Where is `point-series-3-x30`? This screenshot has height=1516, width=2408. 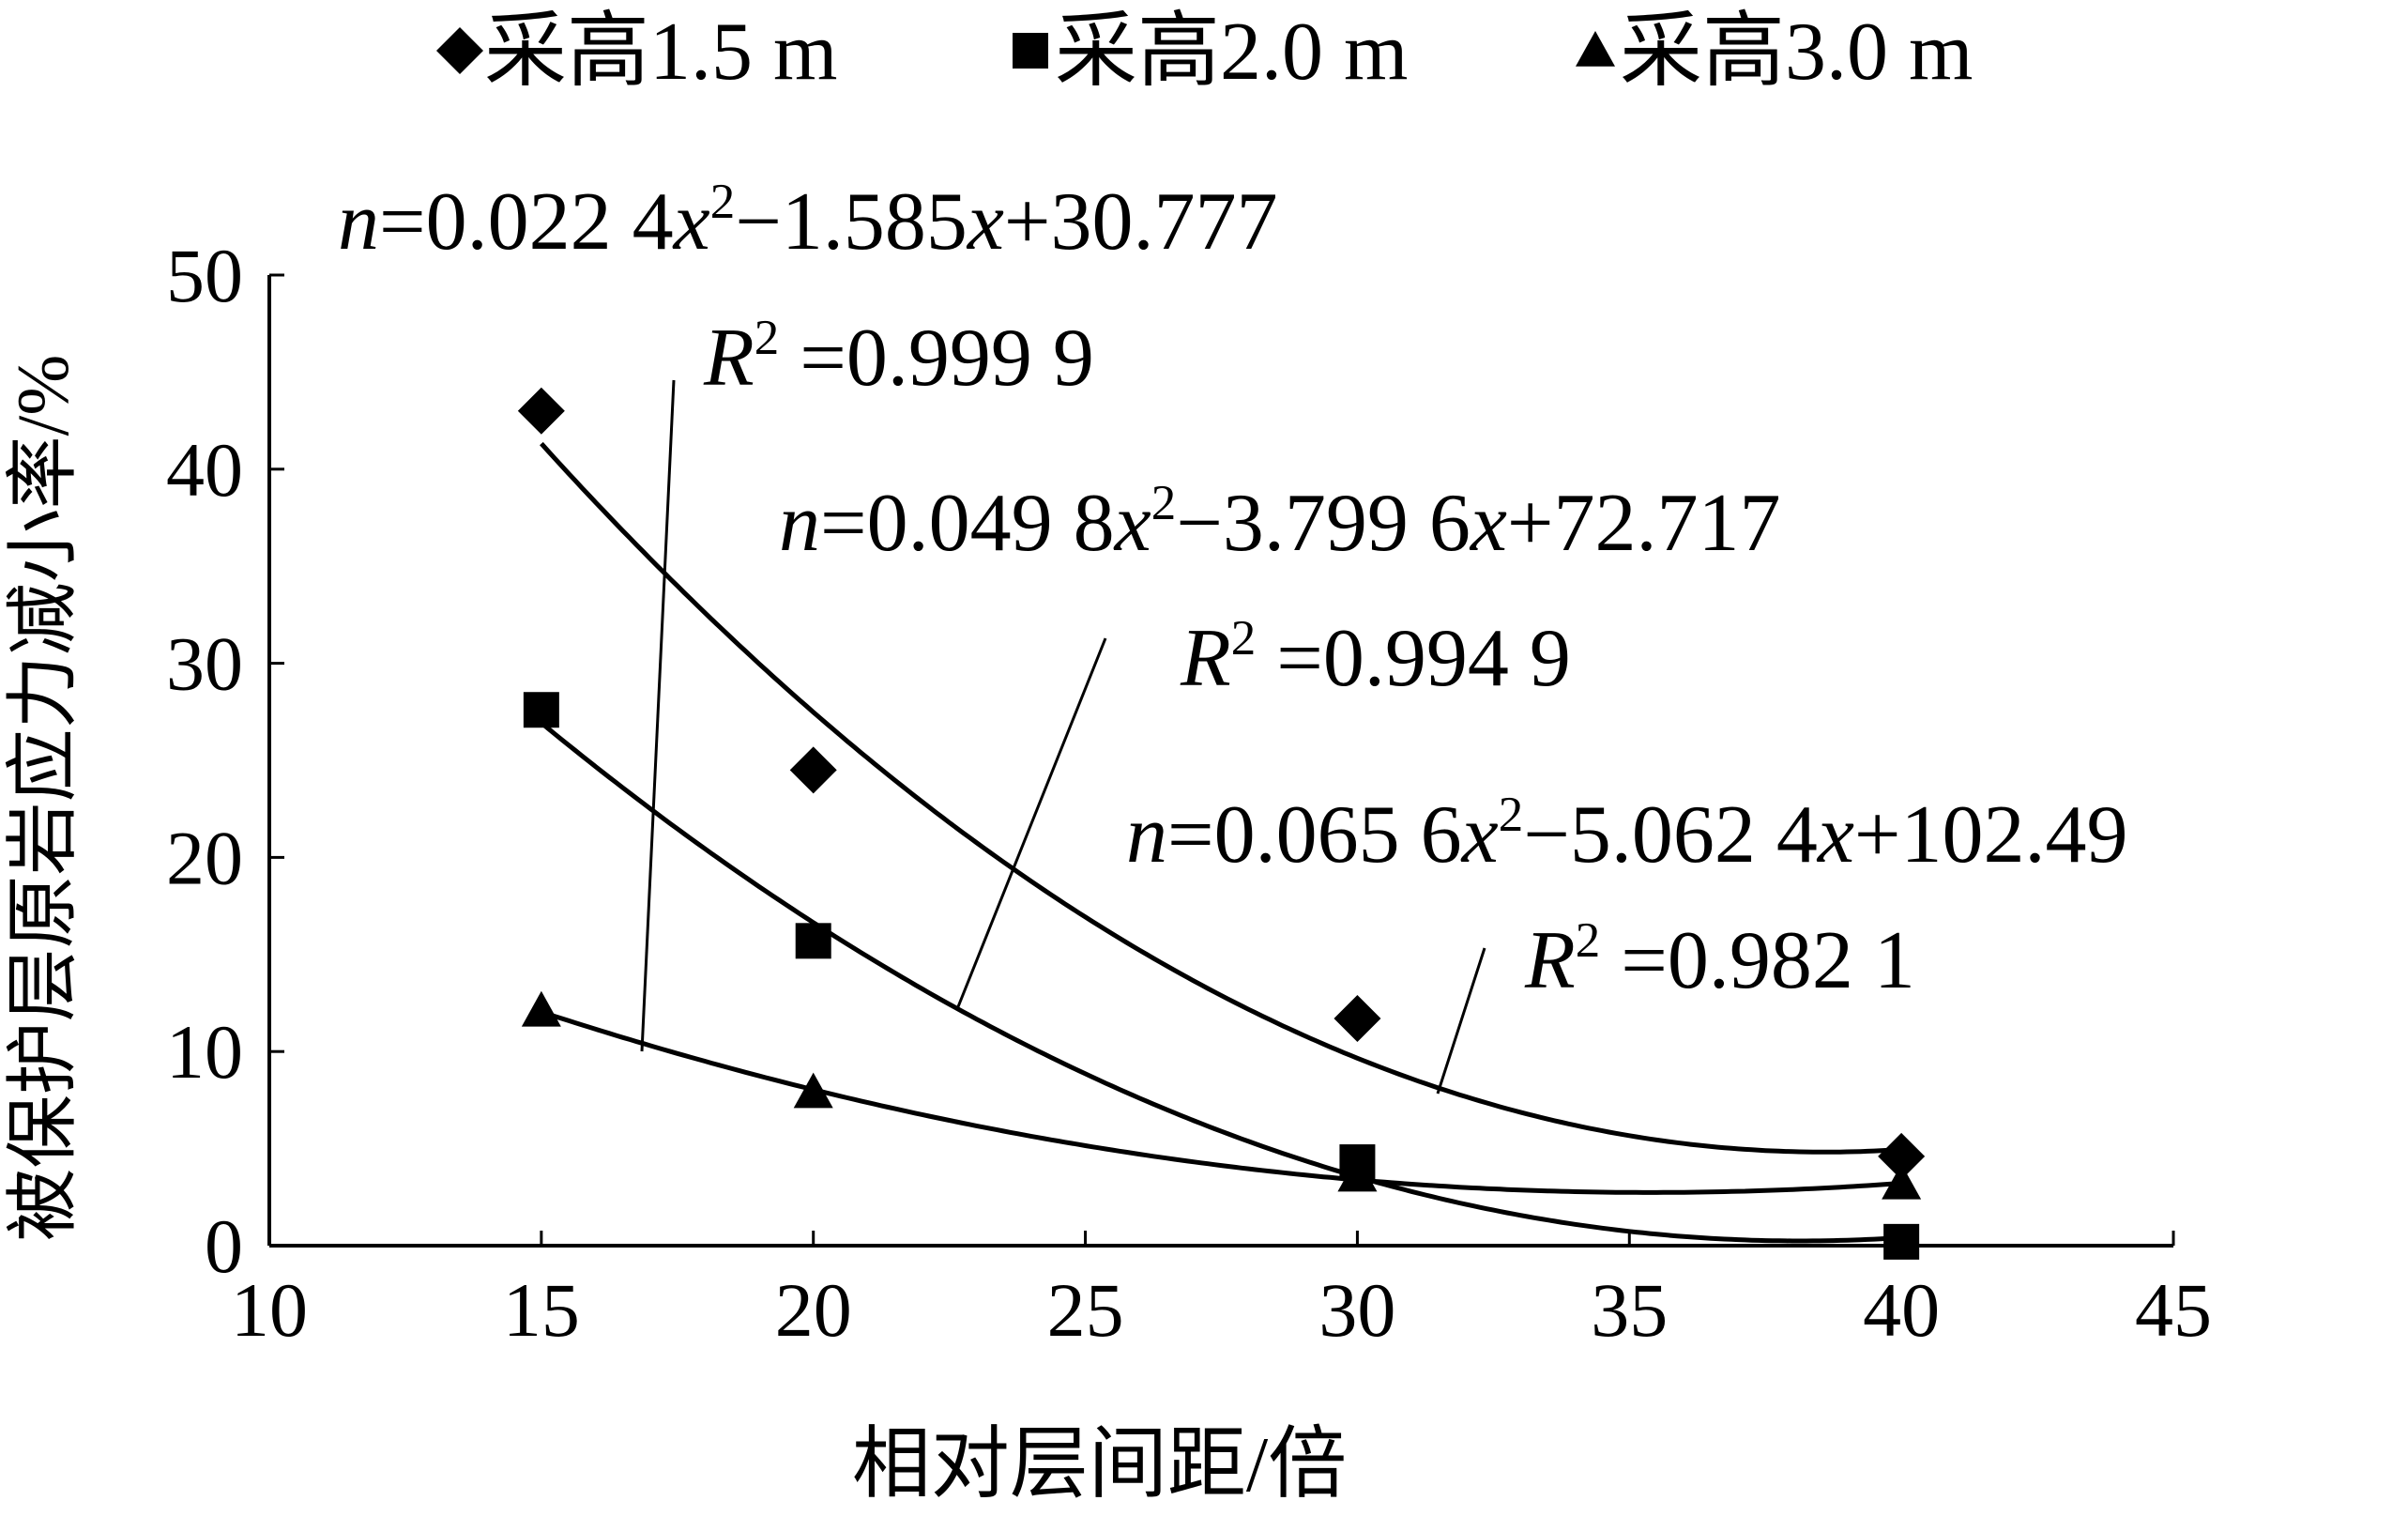 point-series-3-x30 is located at coordinates (1357, 1174).